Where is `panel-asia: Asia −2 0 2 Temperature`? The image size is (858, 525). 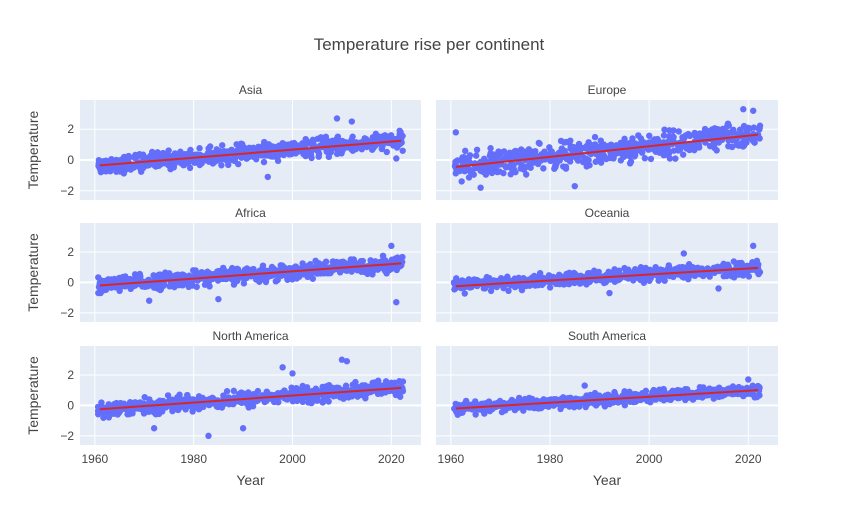 panel-asia: Asia −2 0 2 Temperature is located at coordinates (223, 141).